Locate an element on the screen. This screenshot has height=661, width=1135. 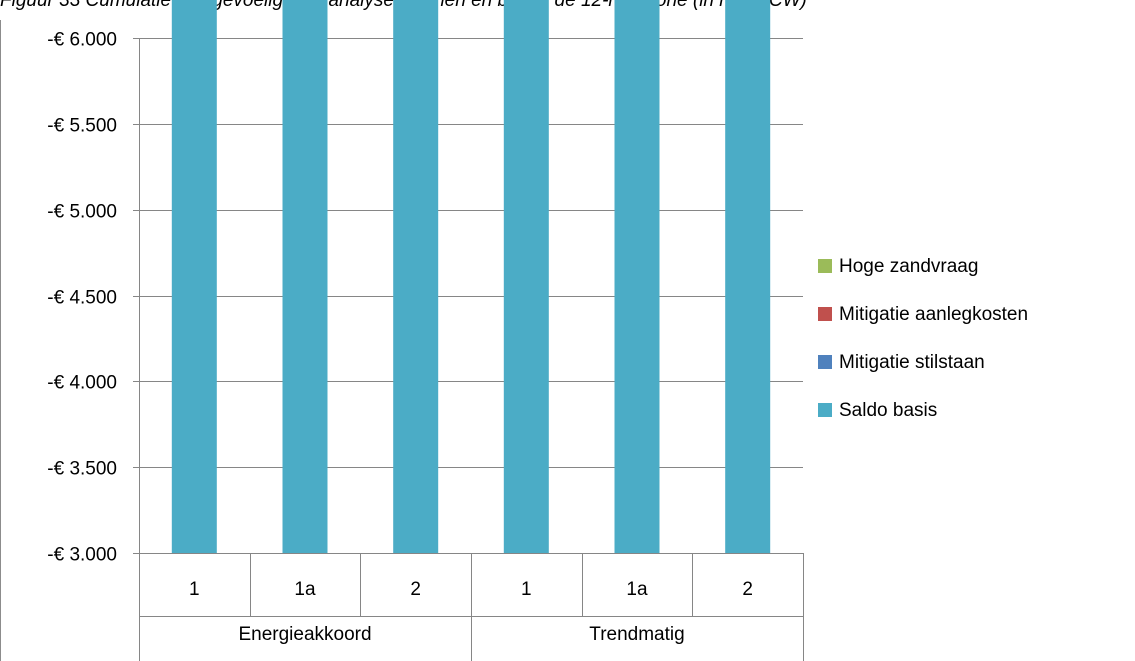
x-group-label: Energieakkoord is located at coordinates (304, 634).